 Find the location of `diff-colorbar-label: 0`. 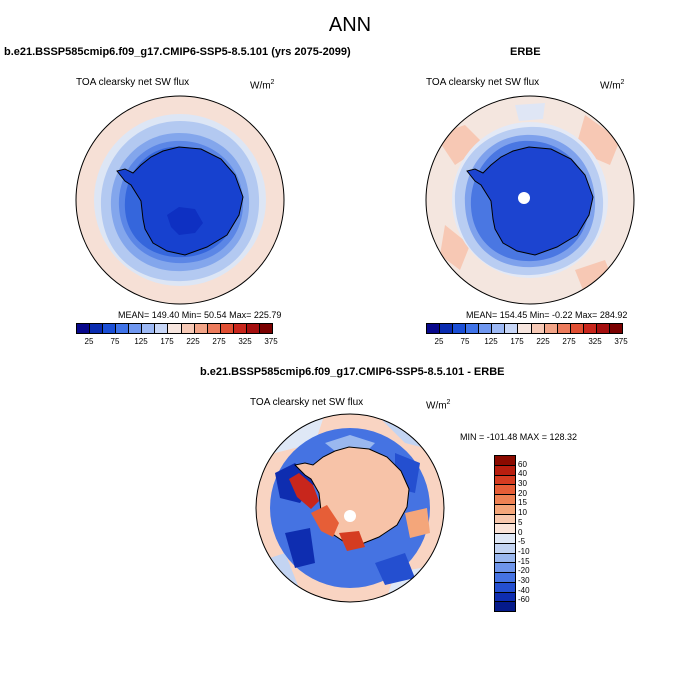

diff-colorbar-label: 0 is located at coordinates (520, 532).